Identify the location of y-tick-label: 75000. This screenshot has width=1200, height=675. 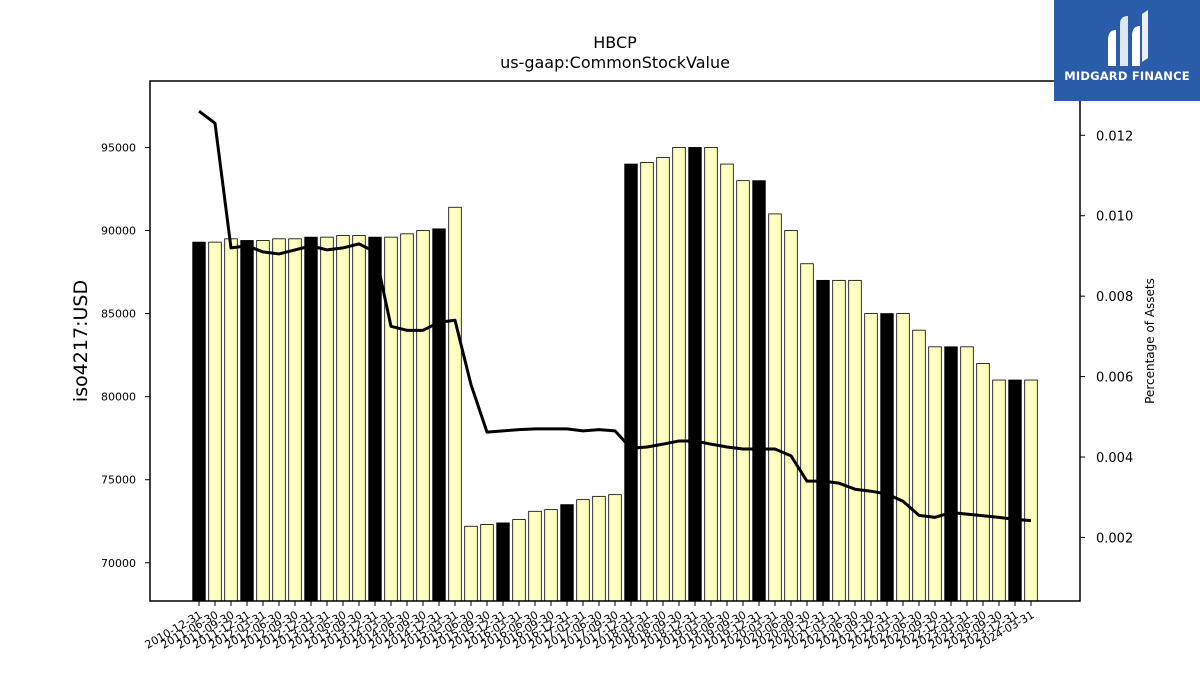
(118, 480).